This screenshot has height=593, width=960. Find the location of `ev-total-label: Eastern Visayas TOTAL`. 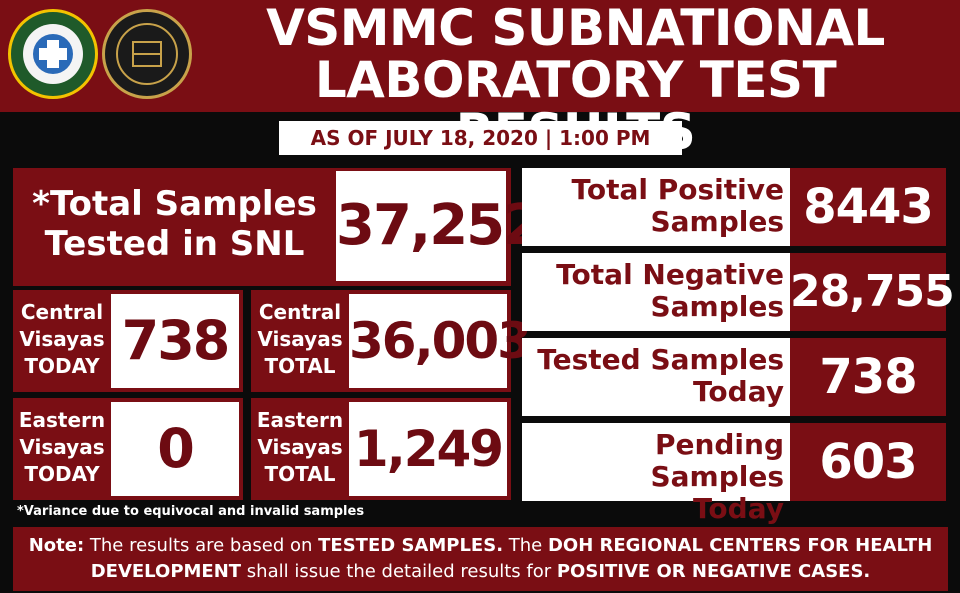

ev-total-label: Eastern Visayas TOTAL is located at coordinates (300, 447).